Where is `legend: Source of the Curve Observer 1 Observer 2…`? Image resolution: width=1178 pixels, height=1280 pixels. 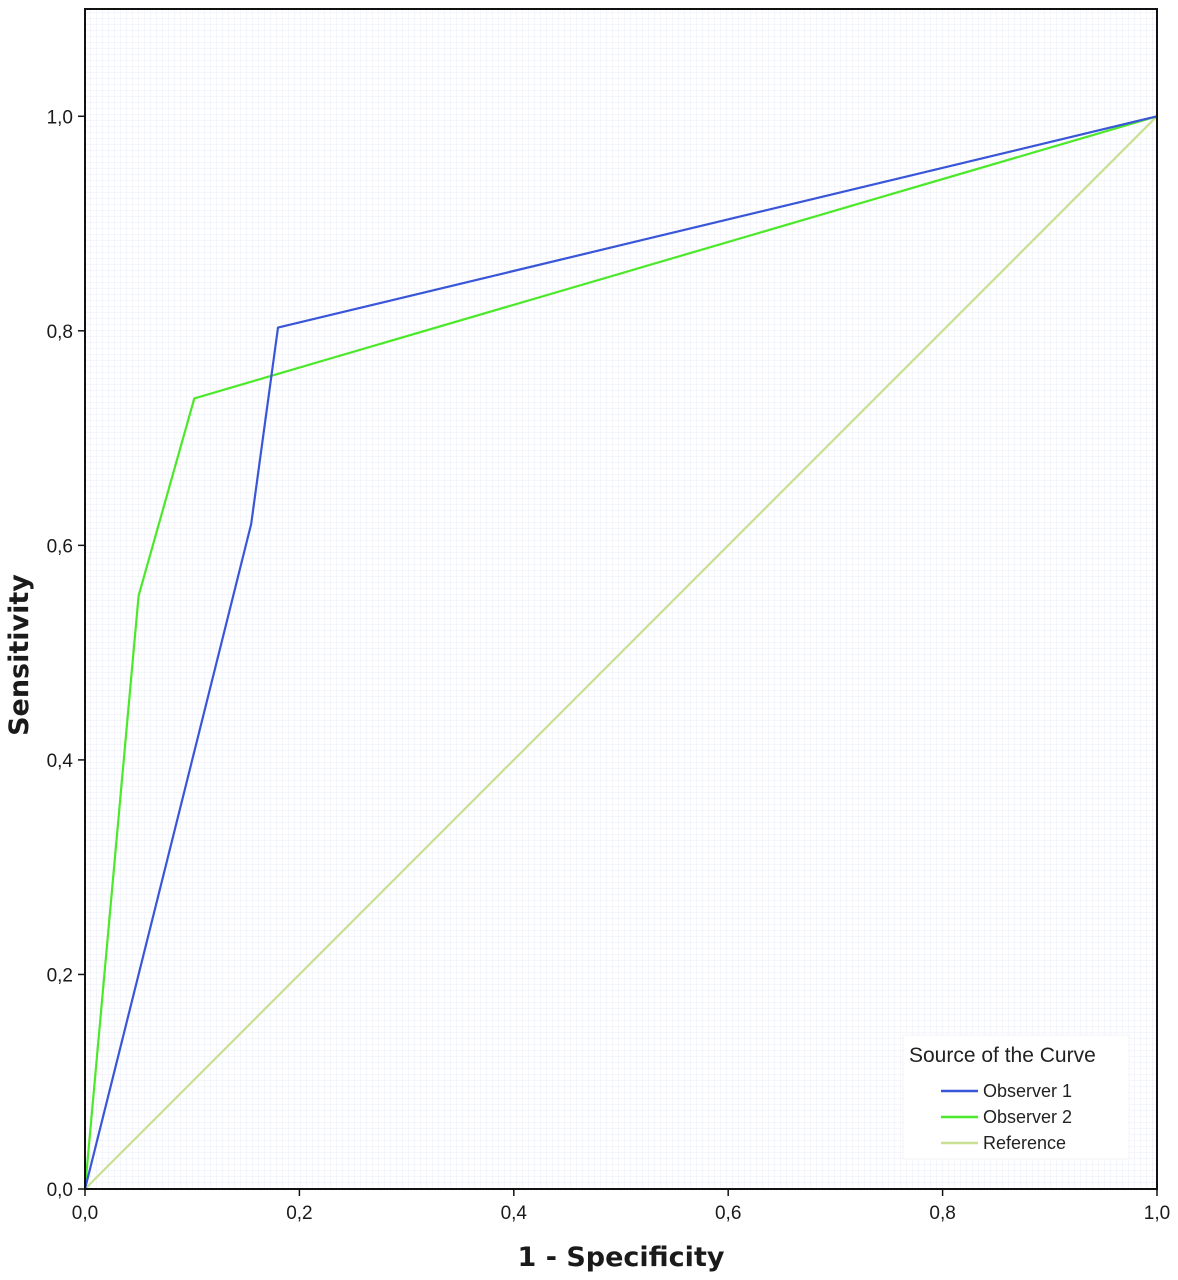
legend: Source of the Curve Observer 1 Observer 2… is located at coordinates (1016, 1097).